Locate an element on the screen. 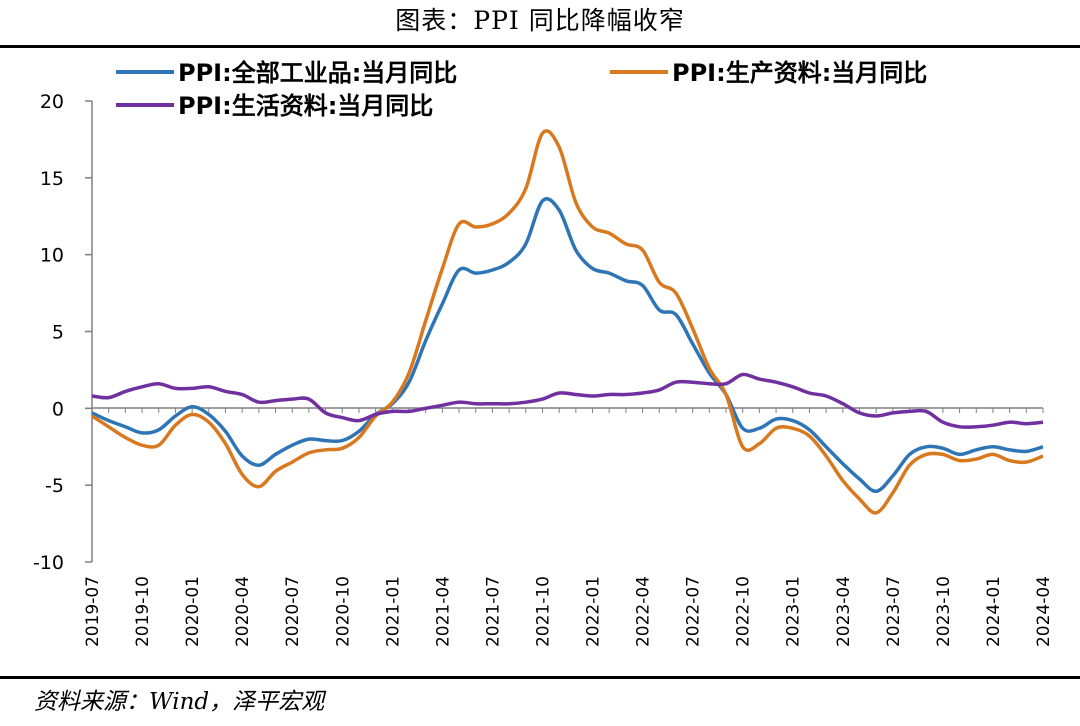  y-tick-label: 0 is located at coordinates (58, 409).